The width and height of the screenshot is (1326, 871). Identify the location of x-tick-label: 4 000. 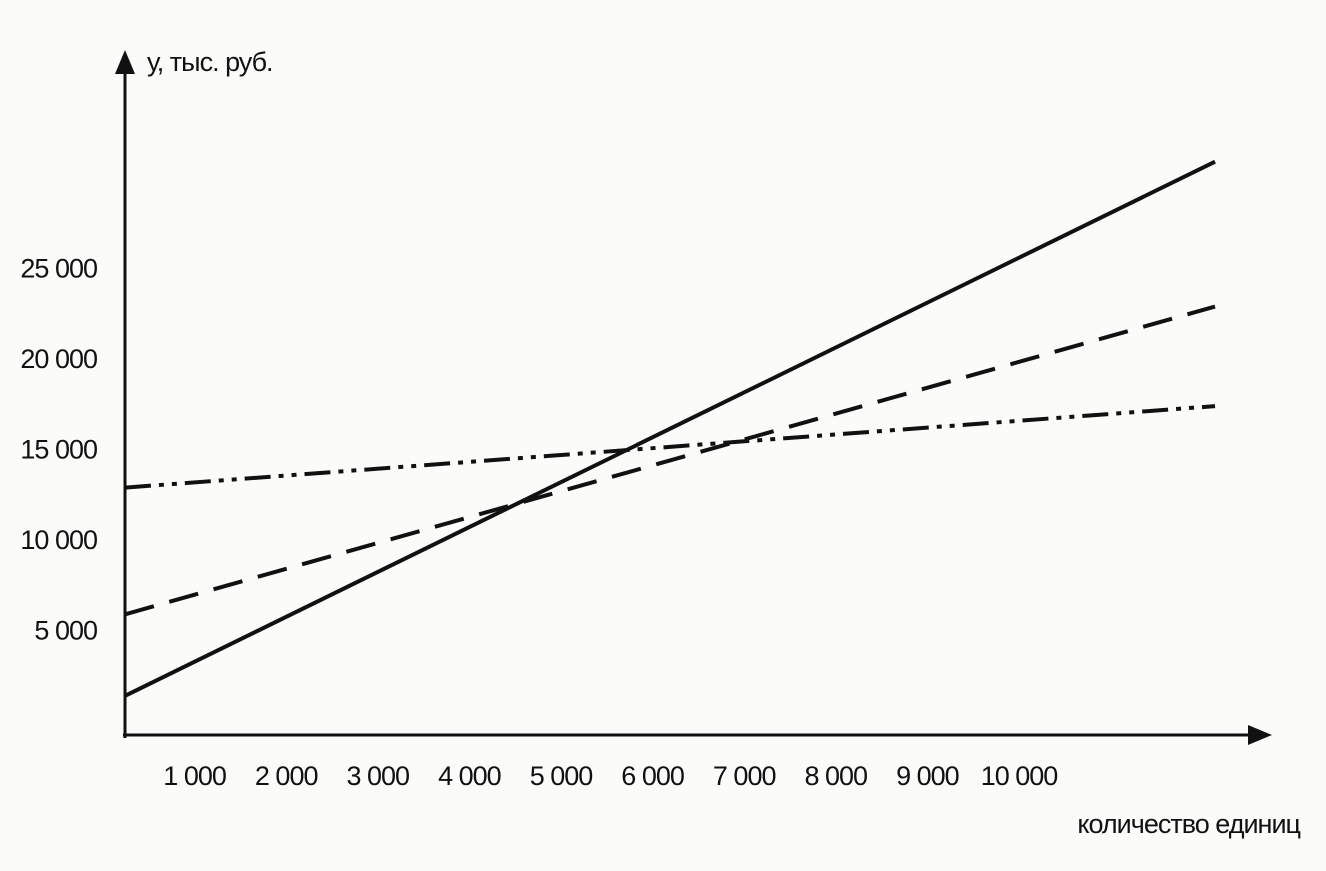
(469, 776).